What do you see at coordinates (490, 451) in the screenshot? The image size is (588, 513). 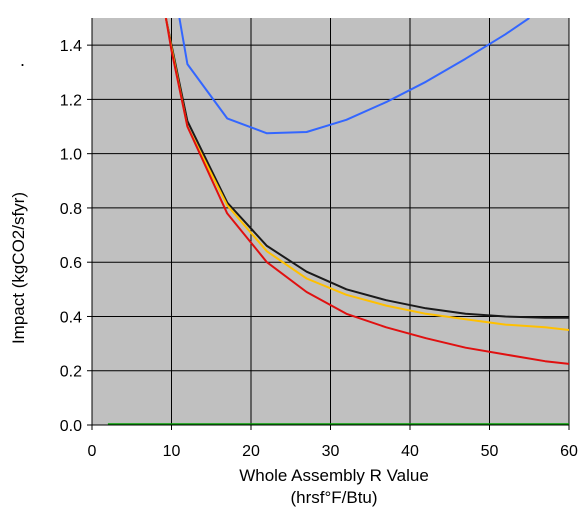 I see `x-tick-label: 50` at bounding box center [490, 451].